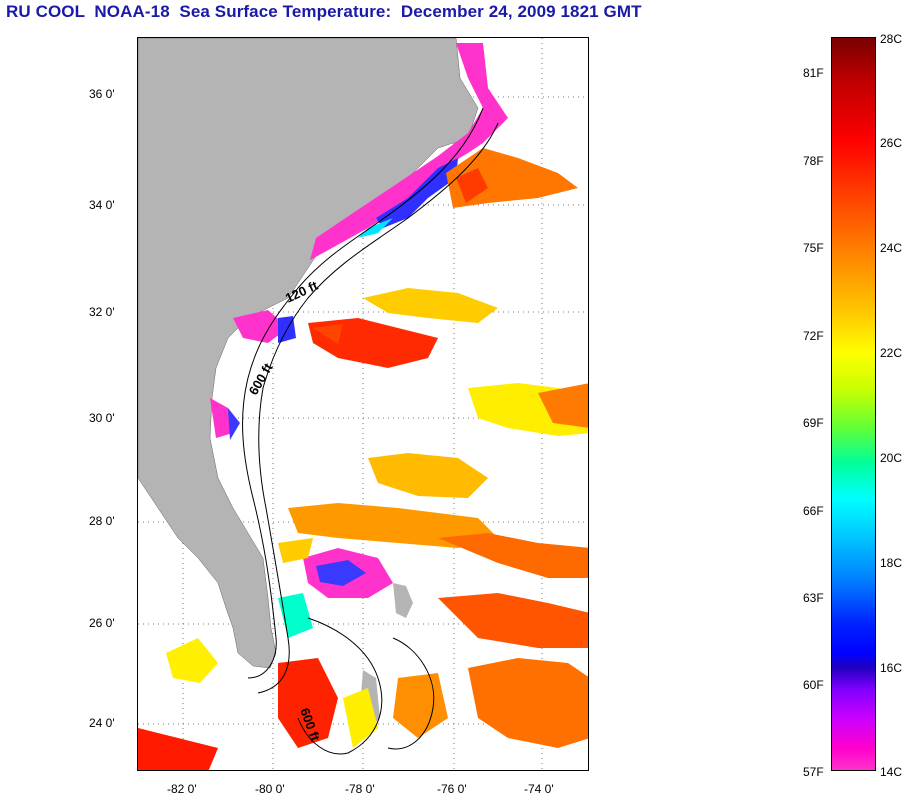 Image resolution: width=913 pixels, height=801 pixels. I want to click on colorbar-c-label: 28C, so click(891, 39).